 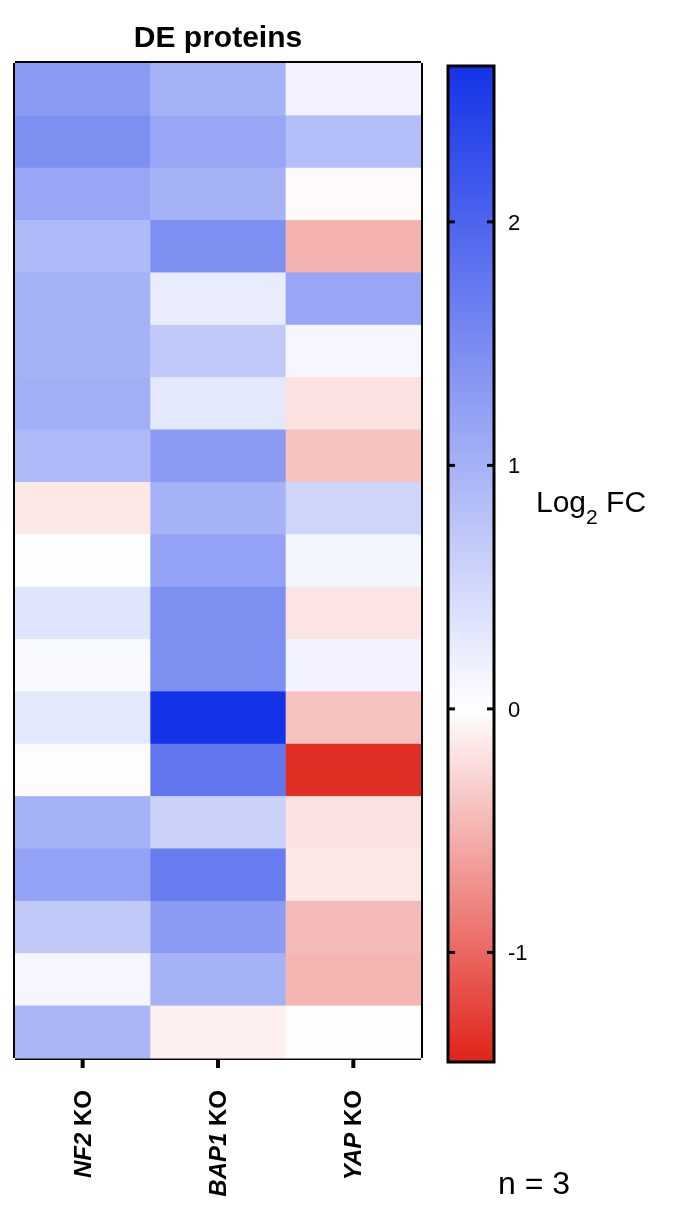 What do you see at coordinates (353, 1135) in the screenshot?
I see `x-tick-label: YAP KO` at bounding box center [353, 1135].